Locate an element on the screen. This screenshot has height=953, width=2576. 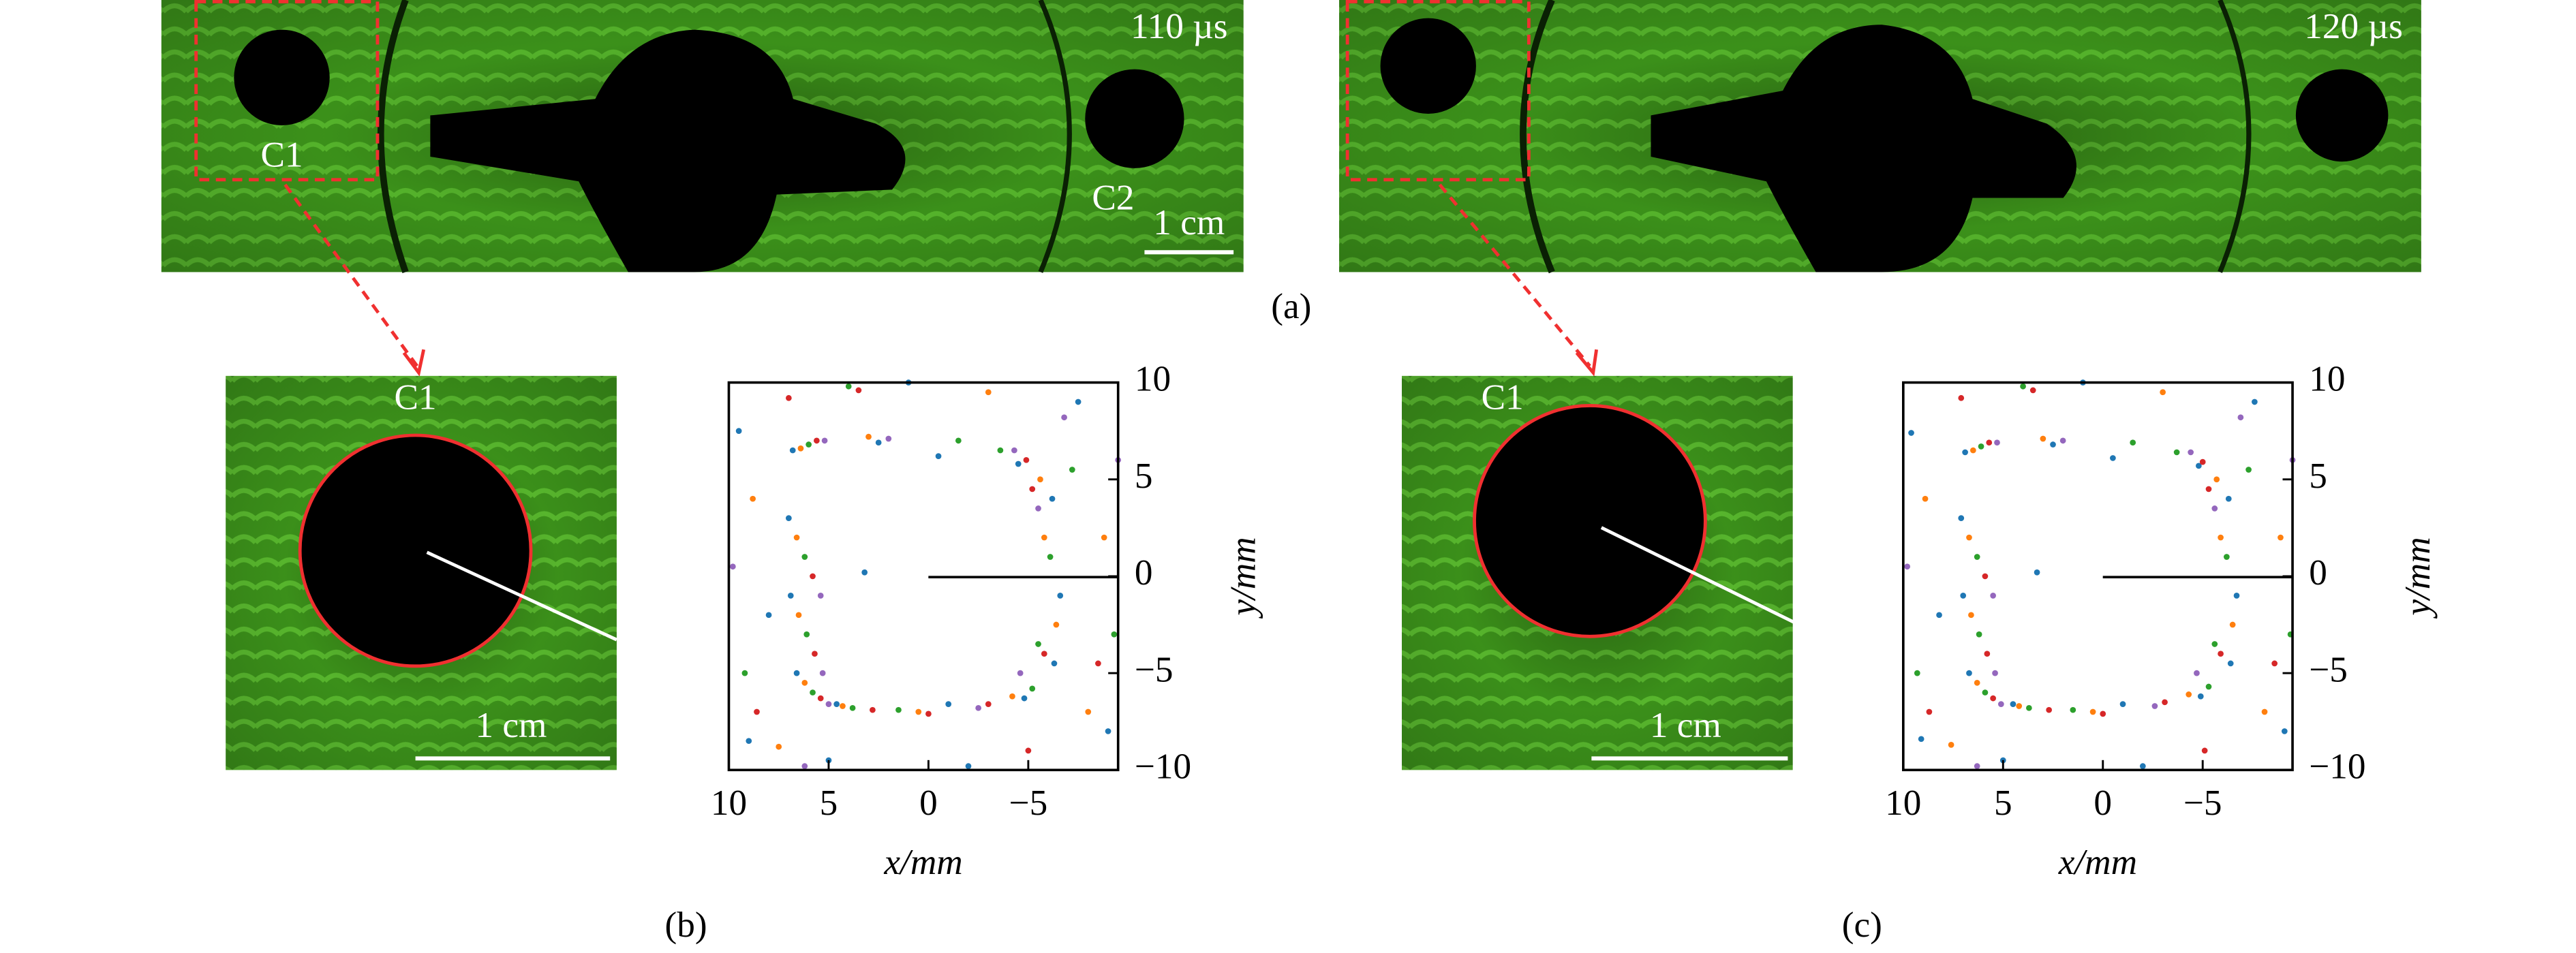
x-tick-label: −5 is located at coordinates (1028, 803).